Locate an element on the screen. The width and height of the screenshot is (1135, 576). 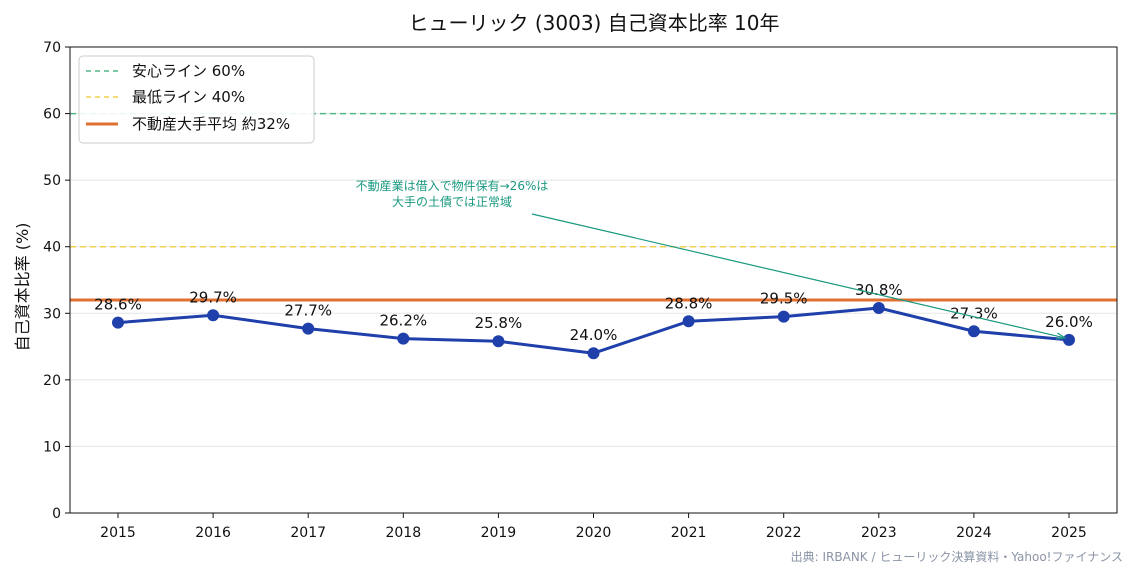
data-label: 30.8% is located at coordinates (879, 290).